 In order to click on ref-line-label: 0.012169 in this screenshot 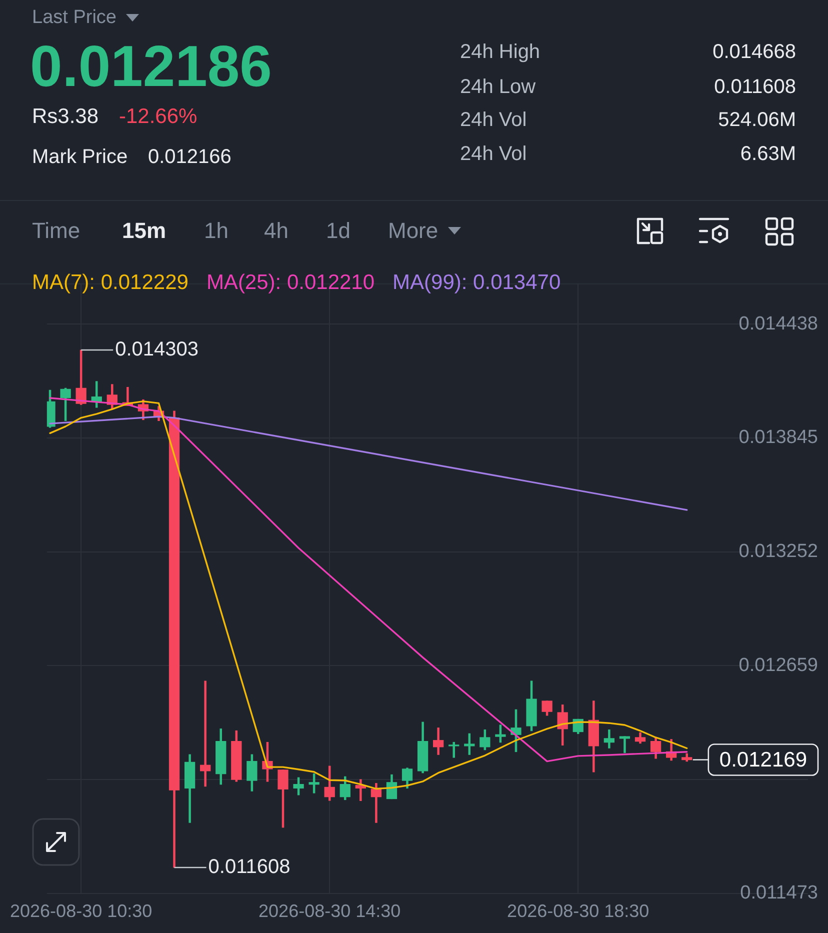, I will do `click(763, 760)`.